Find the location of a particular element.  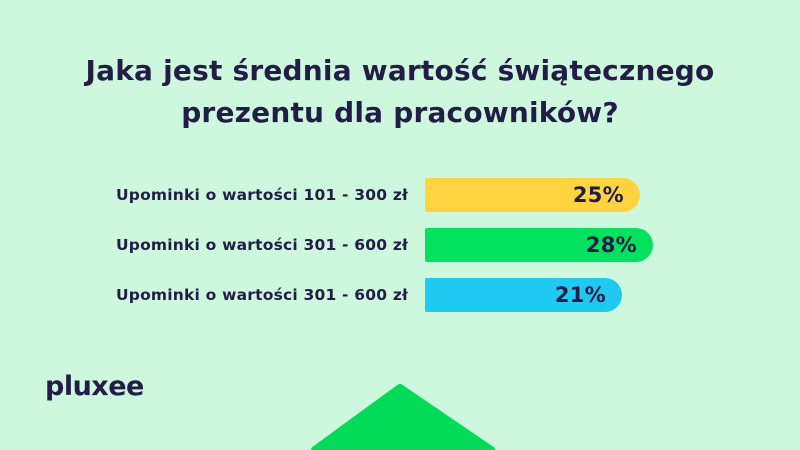

bar: 25% is located at coordinates (532, 195).